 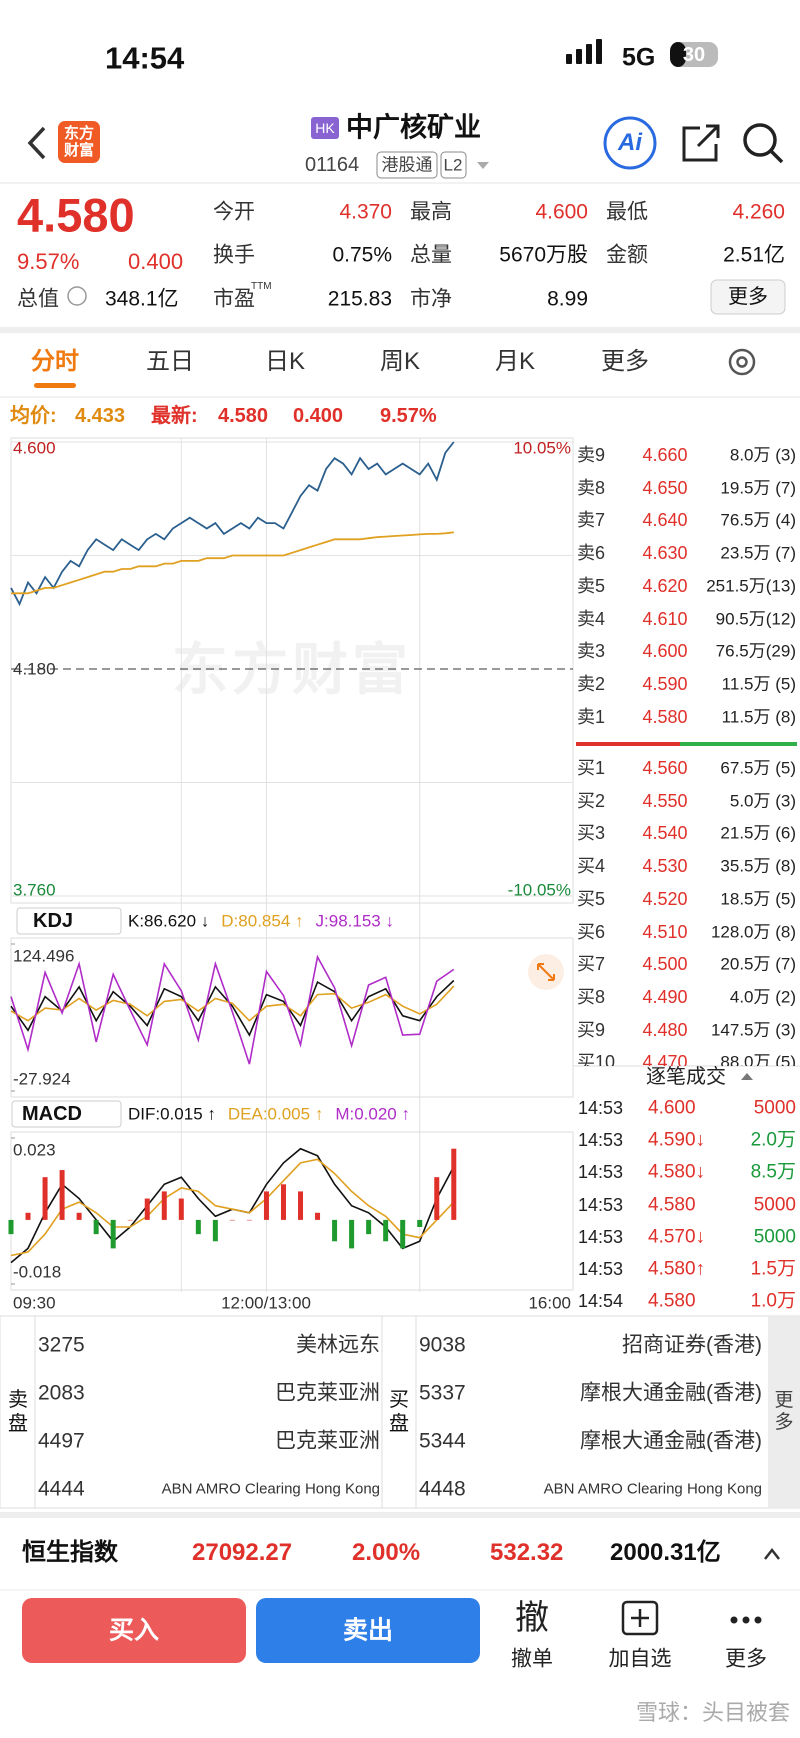 What do you see at coordinates (758, 866) in the screenshot?
I see `bid-volume: 35.5万 (8)` at bounding box center [758, 866].